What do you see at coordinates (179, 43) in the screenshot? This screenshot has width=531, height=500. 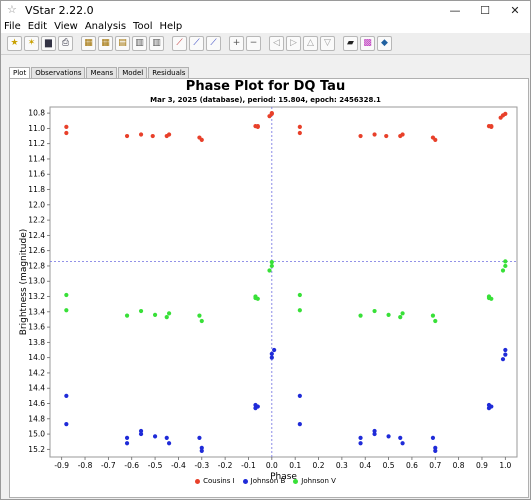 I see `polynomial-icon: ⟋` at bounding box center [179, 43].